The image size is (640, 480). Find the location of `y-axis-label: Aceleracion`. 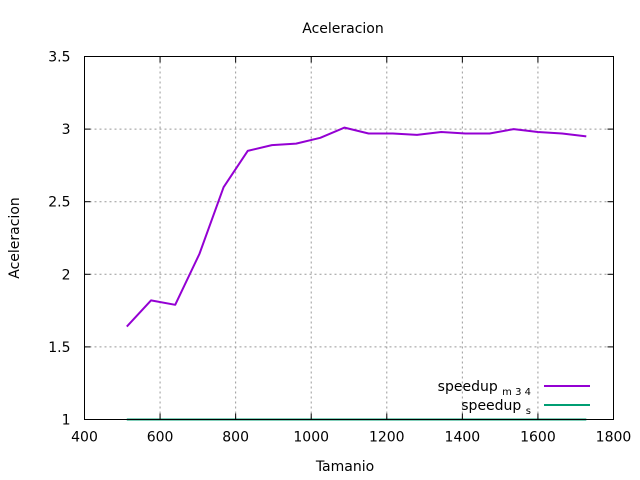

y-axis-label: Aceleracion is located at coordinates (15, 238).